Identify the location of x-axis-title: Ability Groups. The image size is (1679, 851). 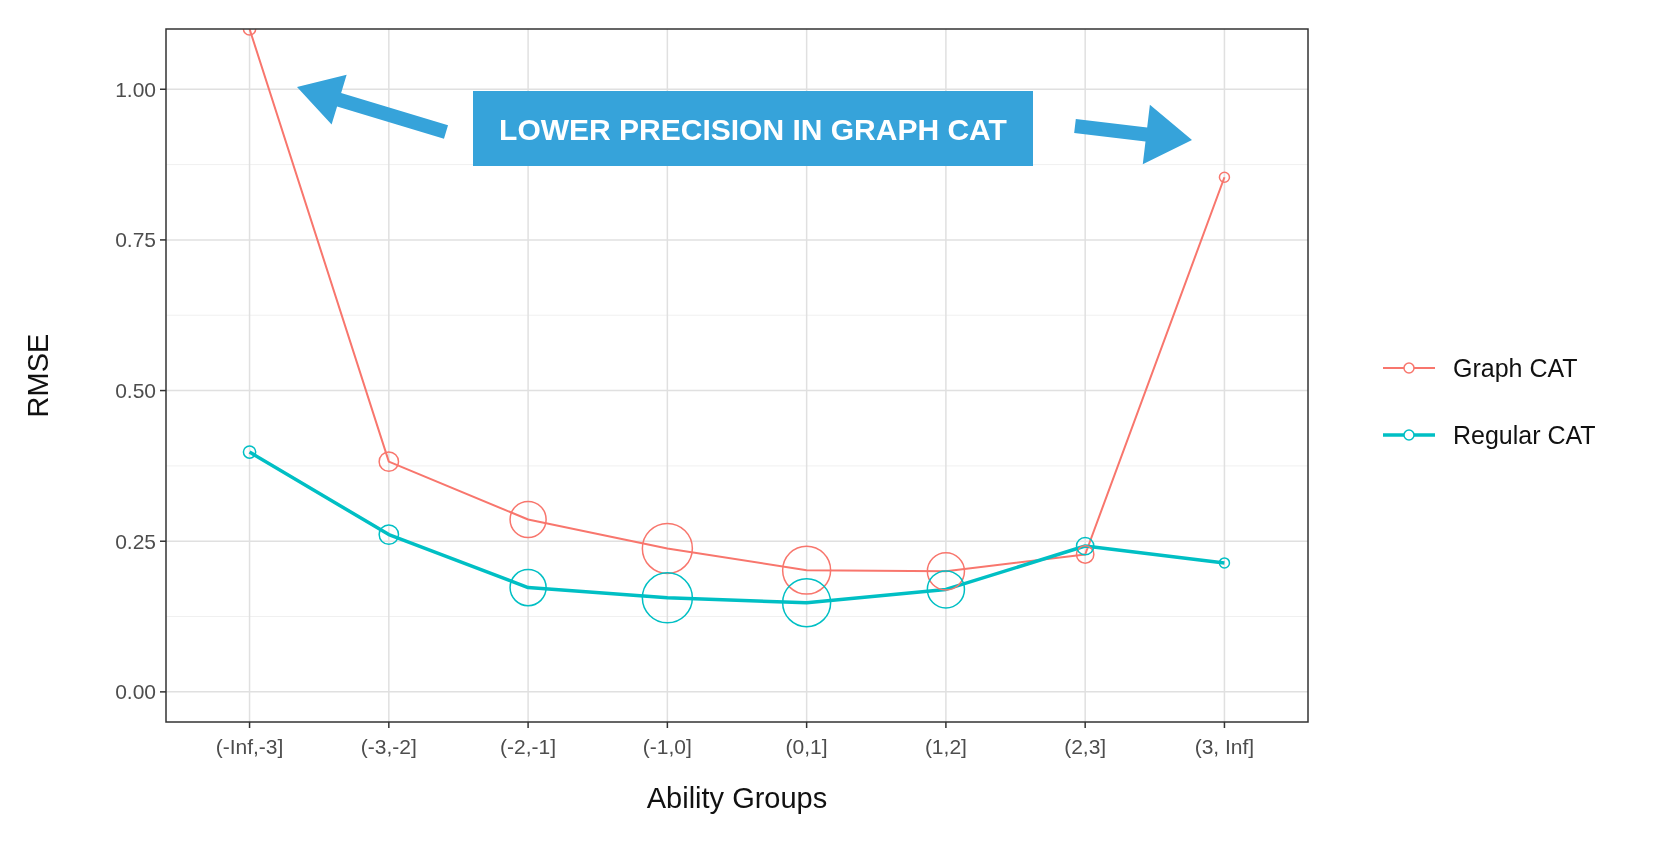
(737, 798).